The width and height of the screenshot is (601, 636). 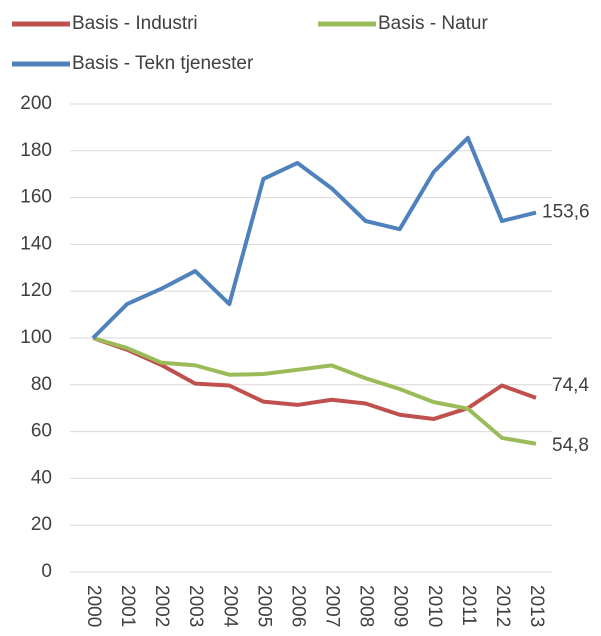 I want to click on y-tick-label: 20, so click(x=41, y=524).